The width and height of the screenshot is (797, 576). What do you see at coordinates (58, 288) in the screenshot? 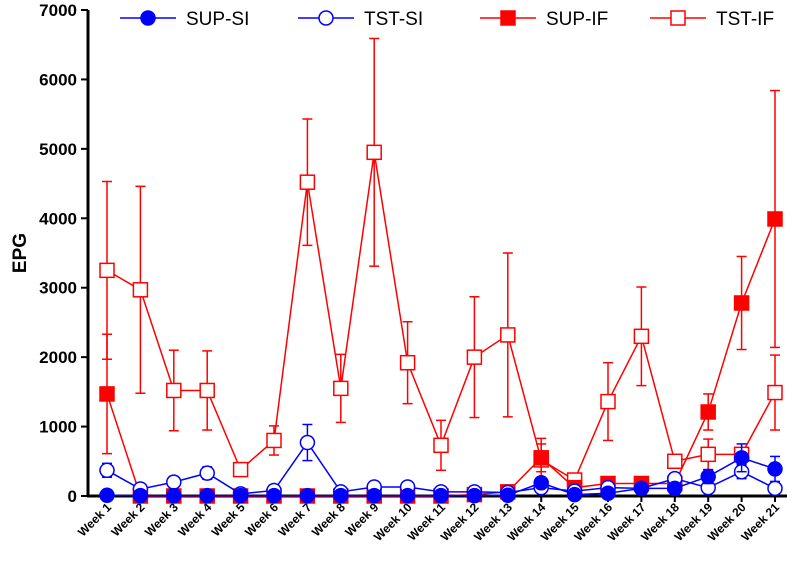
I see `y-tick-label: 3000` at bounding box center [58, 288].